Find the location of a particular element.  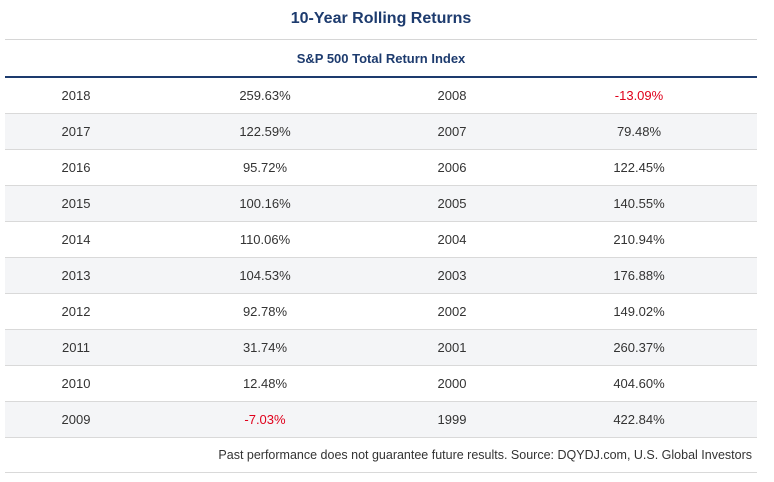

return-cell: 259.63% is located at coordinates (265, 96).